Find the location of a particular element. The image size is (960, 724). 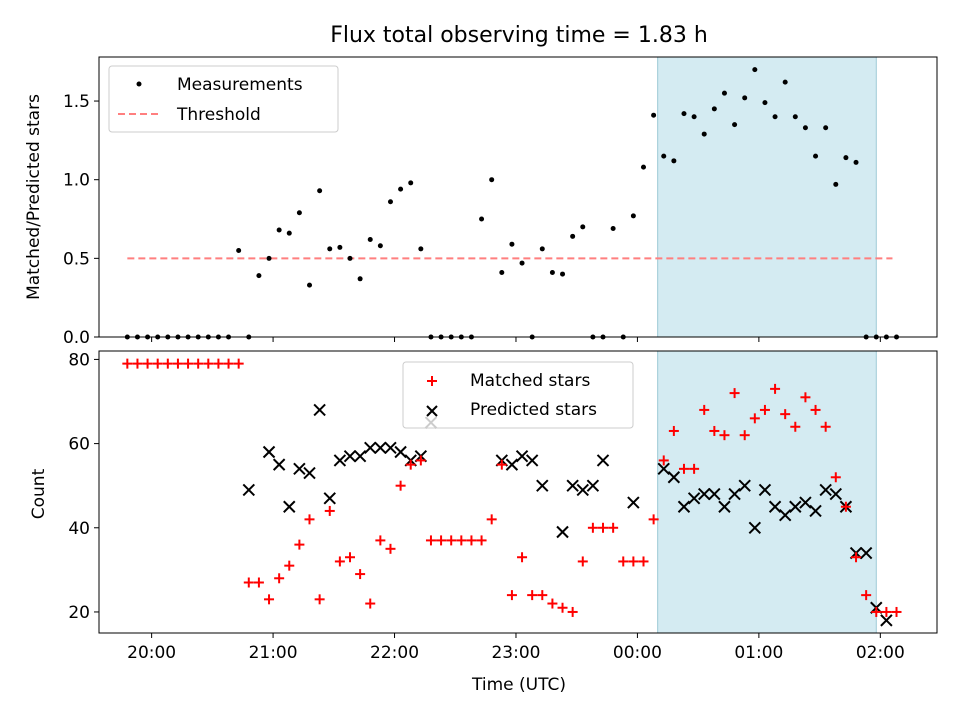

legend-label-matched: Matched stars is located at coordinates (530, 381).